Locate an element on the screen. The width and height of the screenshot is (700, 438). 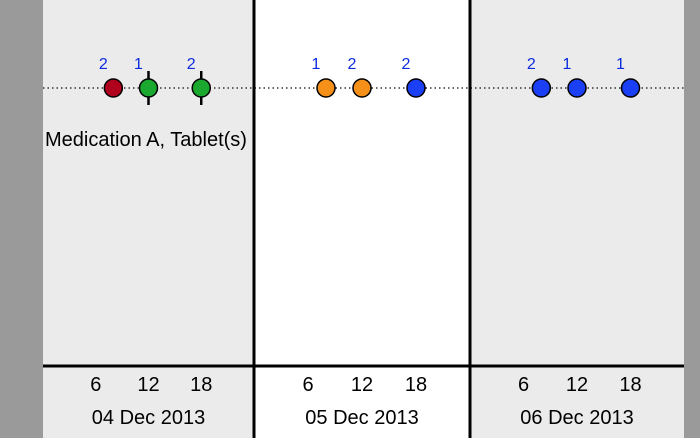
dose-labels: 2 1 2 1 2 2 2 1 1 is located at coordinates (362, 64).